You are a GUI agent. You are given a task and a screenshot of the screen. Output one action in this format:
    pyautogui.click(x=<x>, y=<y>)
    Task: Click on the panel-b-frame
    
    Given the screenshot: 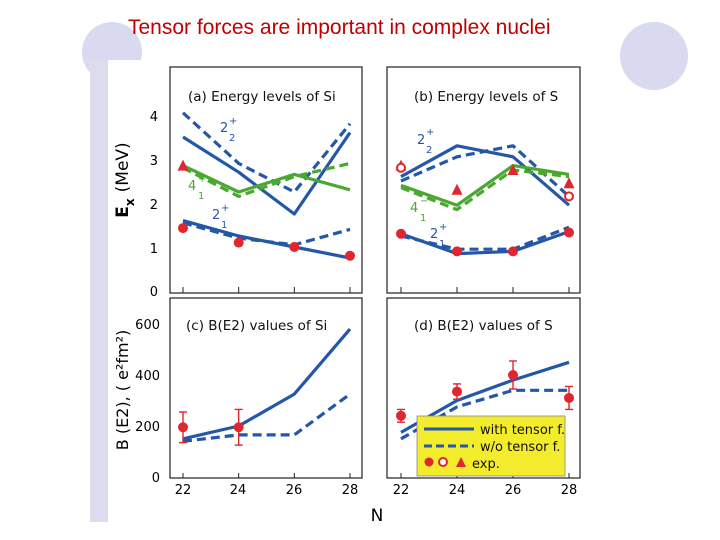 What is the action you would take?
    pyautogui.click(x=483, y=180)
    